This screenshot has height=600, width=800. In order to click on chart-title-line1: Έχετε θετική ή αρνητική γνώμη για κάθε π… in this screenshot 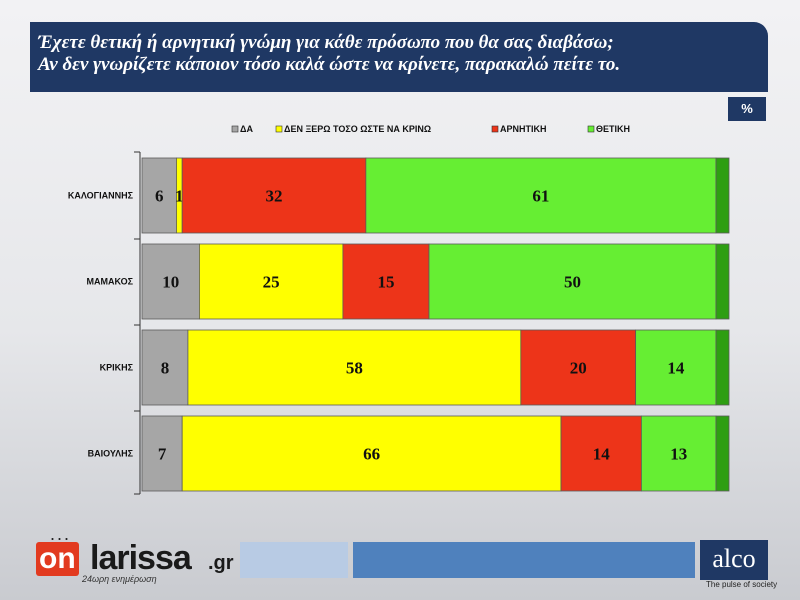, I will do `click(326, 42)`.